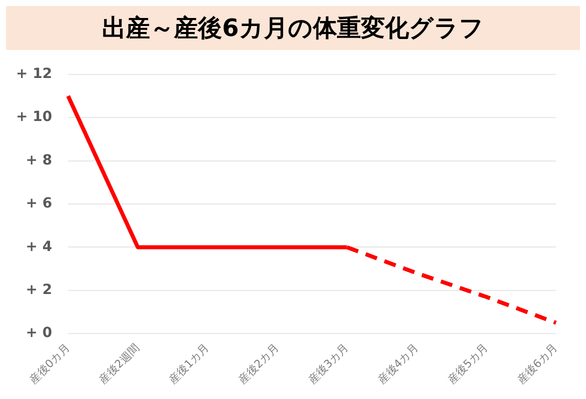  What do you see at coordinates (293, 28) in the screenshot?
I see `chart-title: 出産～産後6カ月の体重変化グラフ` at bounding box center [293, 28].